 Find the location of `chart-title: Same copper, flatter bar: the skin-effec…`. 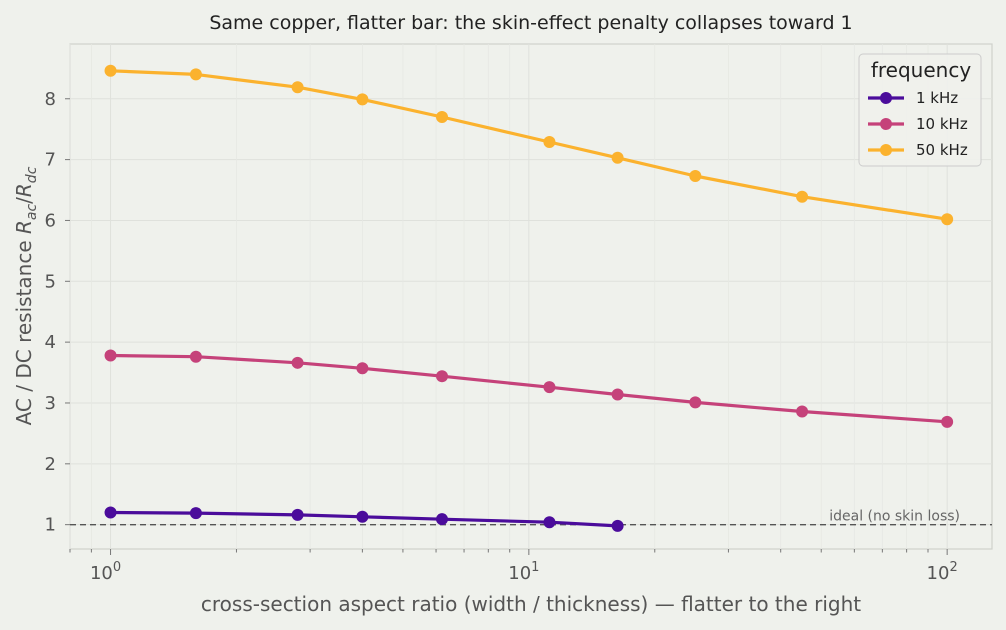

chart-title: Same copper, flatter bar: the skin-effec… is located at coordinates (530, 23).